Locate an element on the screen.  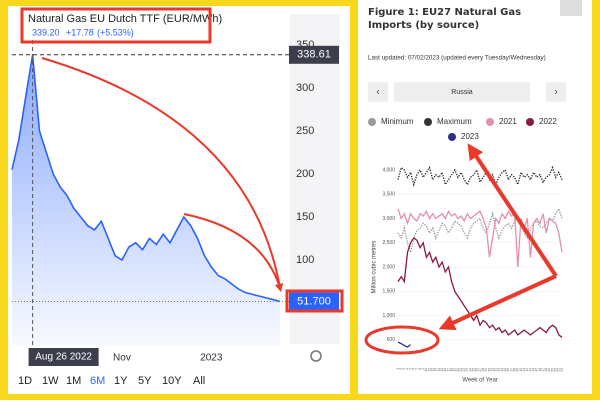
x-tick-label: 25 is located at coordinates (474, 370).